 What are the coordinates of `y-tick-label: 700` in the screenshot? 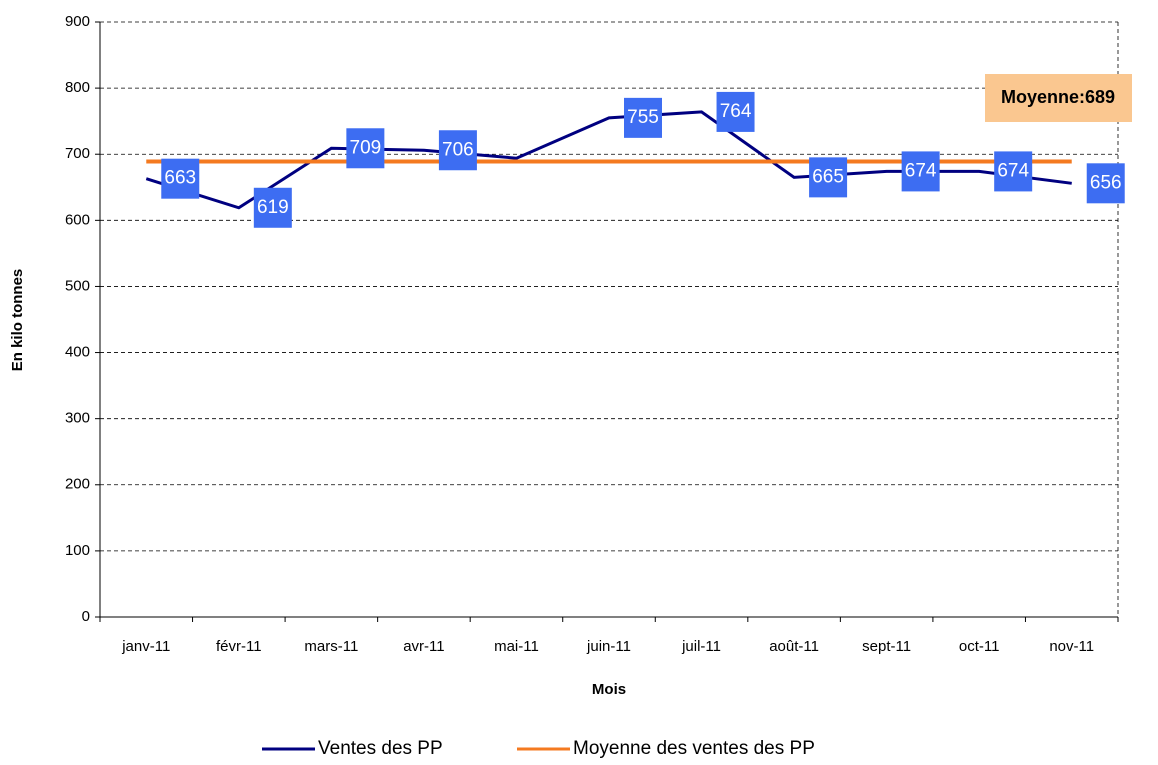 It's located at (77, 153).